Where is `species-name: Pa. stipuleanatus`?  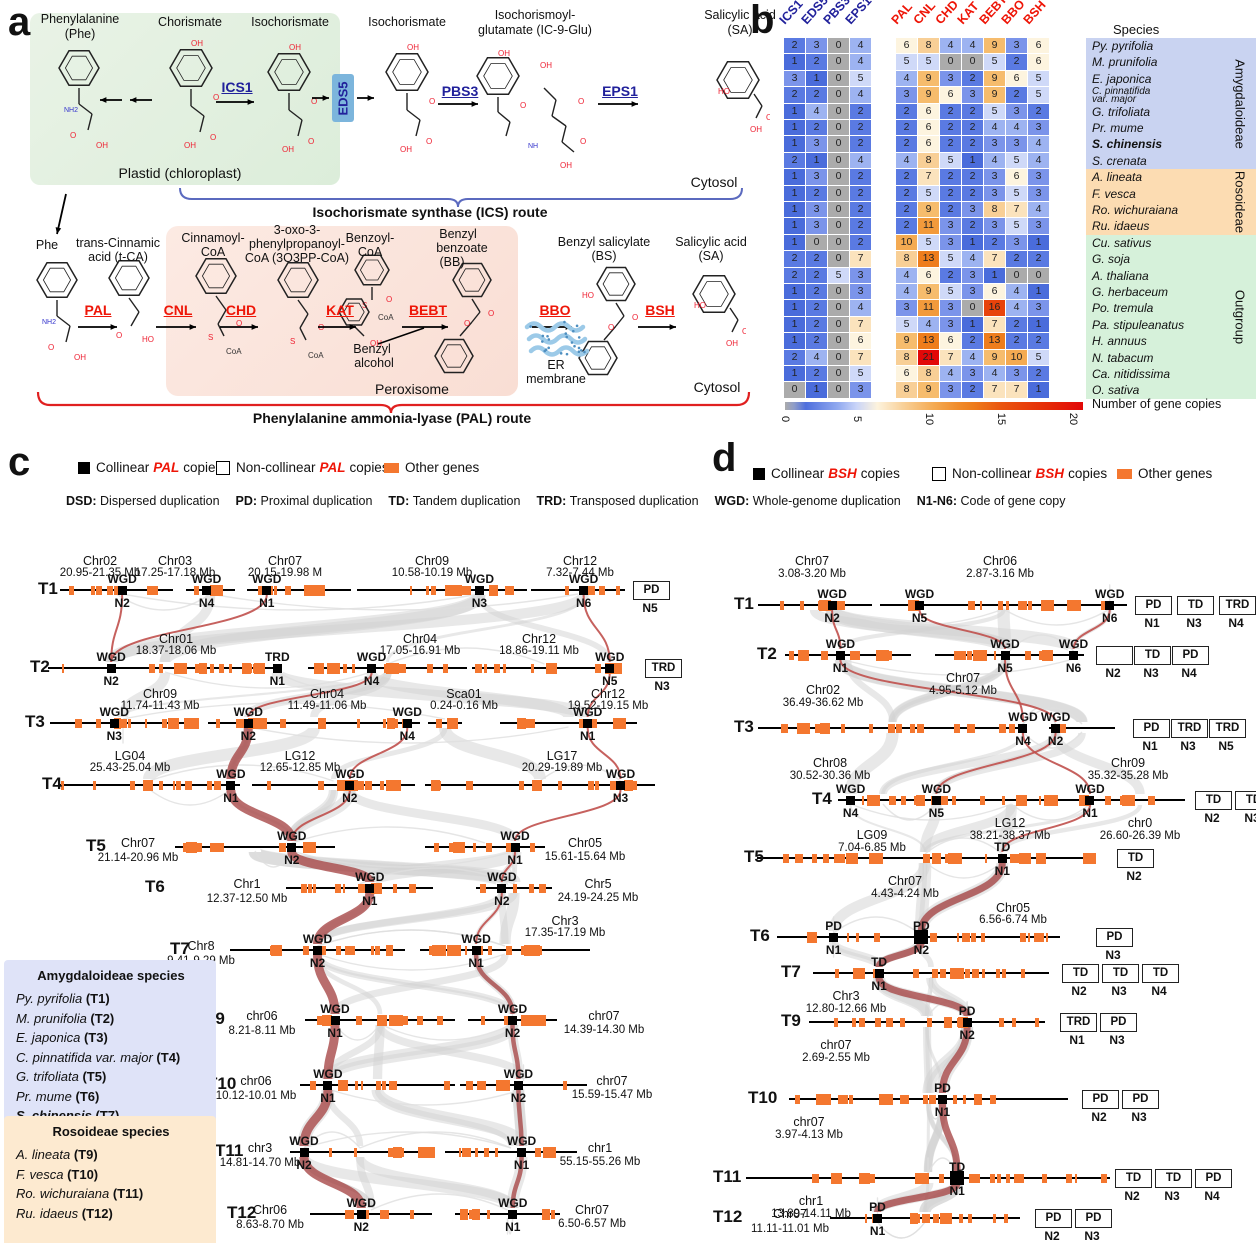 species-name: Pa. stipuleanatus is located at coordinates (1138, 324).